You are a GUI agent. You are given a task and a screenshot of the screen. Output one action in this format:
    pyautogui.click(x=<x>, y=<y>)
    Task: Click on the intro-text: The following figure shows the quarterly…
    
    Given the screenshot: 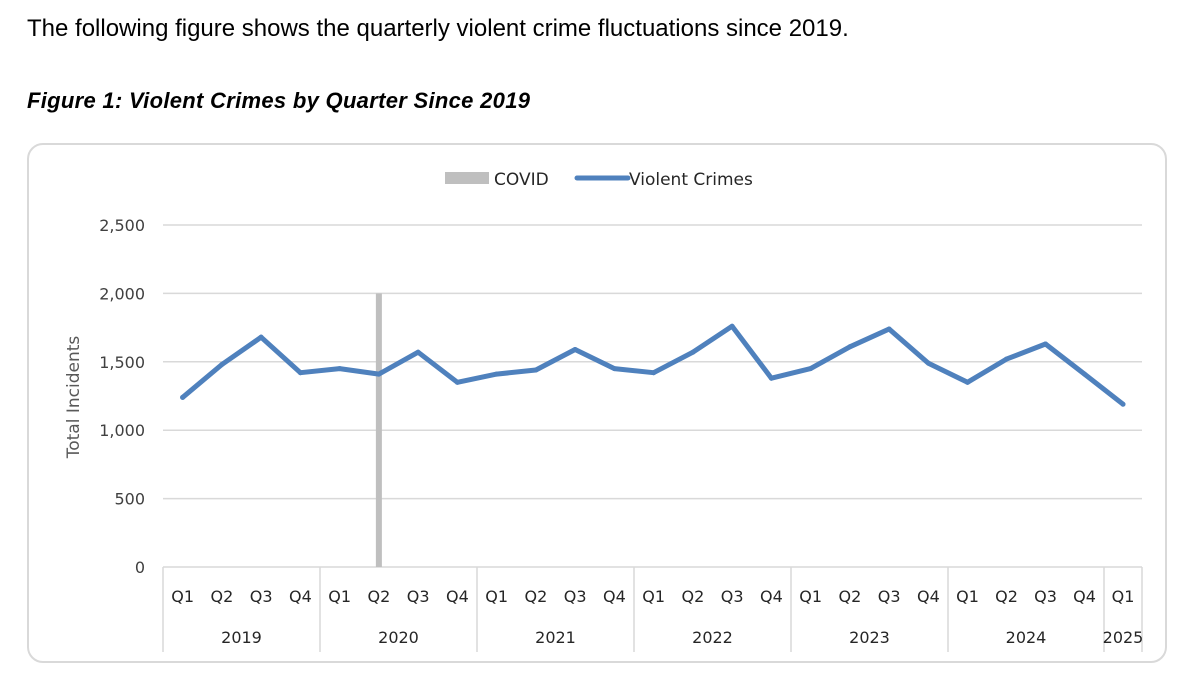 What is the action you would take?
    pyautogui.click(x=438, y=28)
    